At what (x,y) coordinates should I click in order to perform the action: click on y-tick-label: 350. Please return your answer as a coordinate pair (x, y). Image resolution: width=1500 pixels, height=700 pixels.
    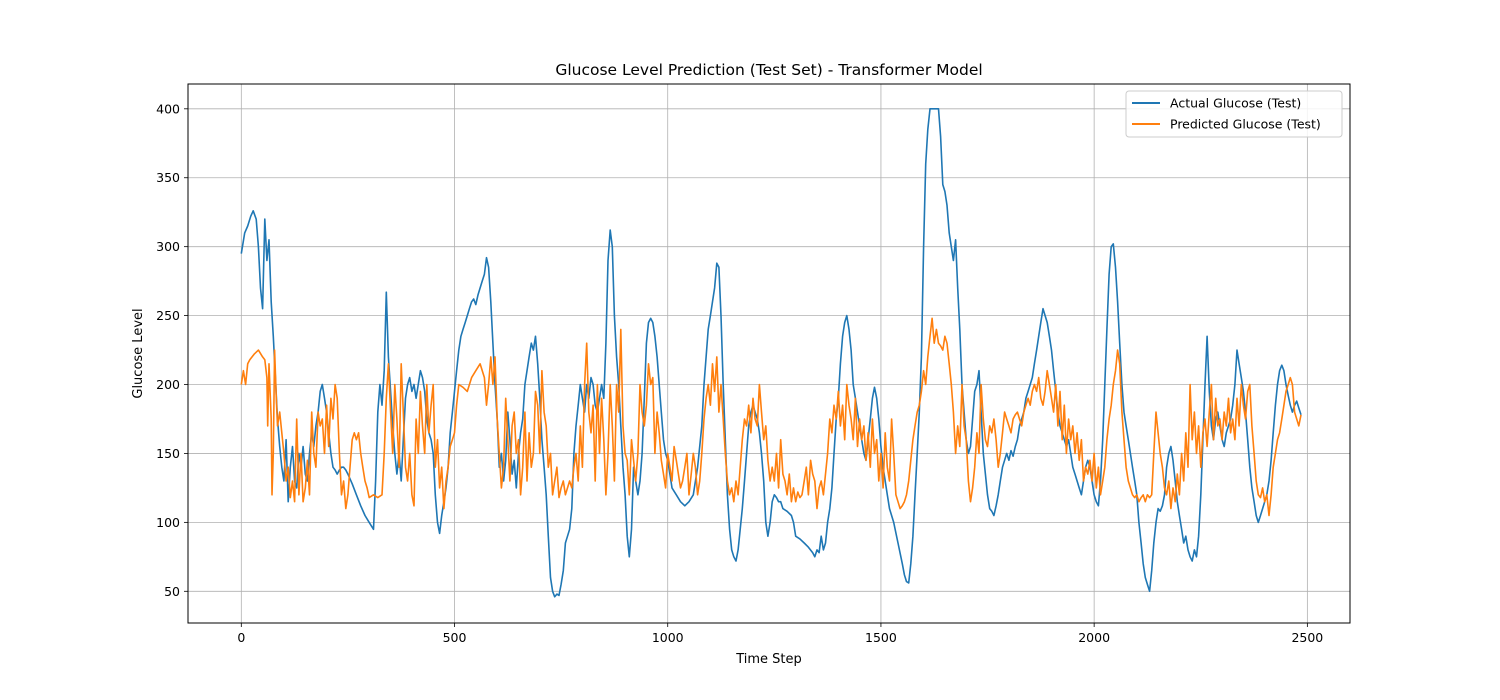
    Looking at the image, I should click on (168, 177).